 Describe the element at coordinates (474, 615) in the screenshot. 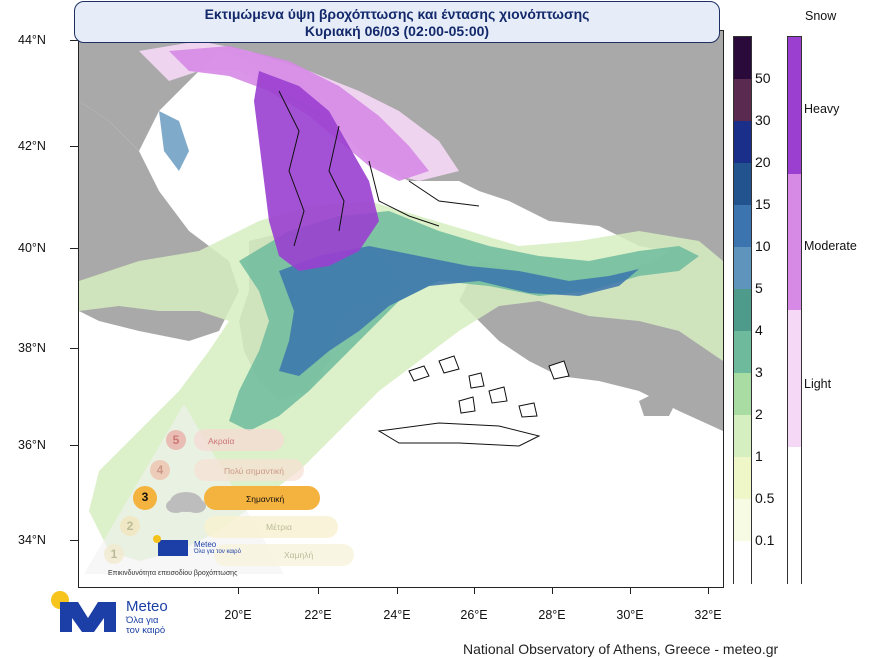

I see `lon-label-26: 26°E` at that location.